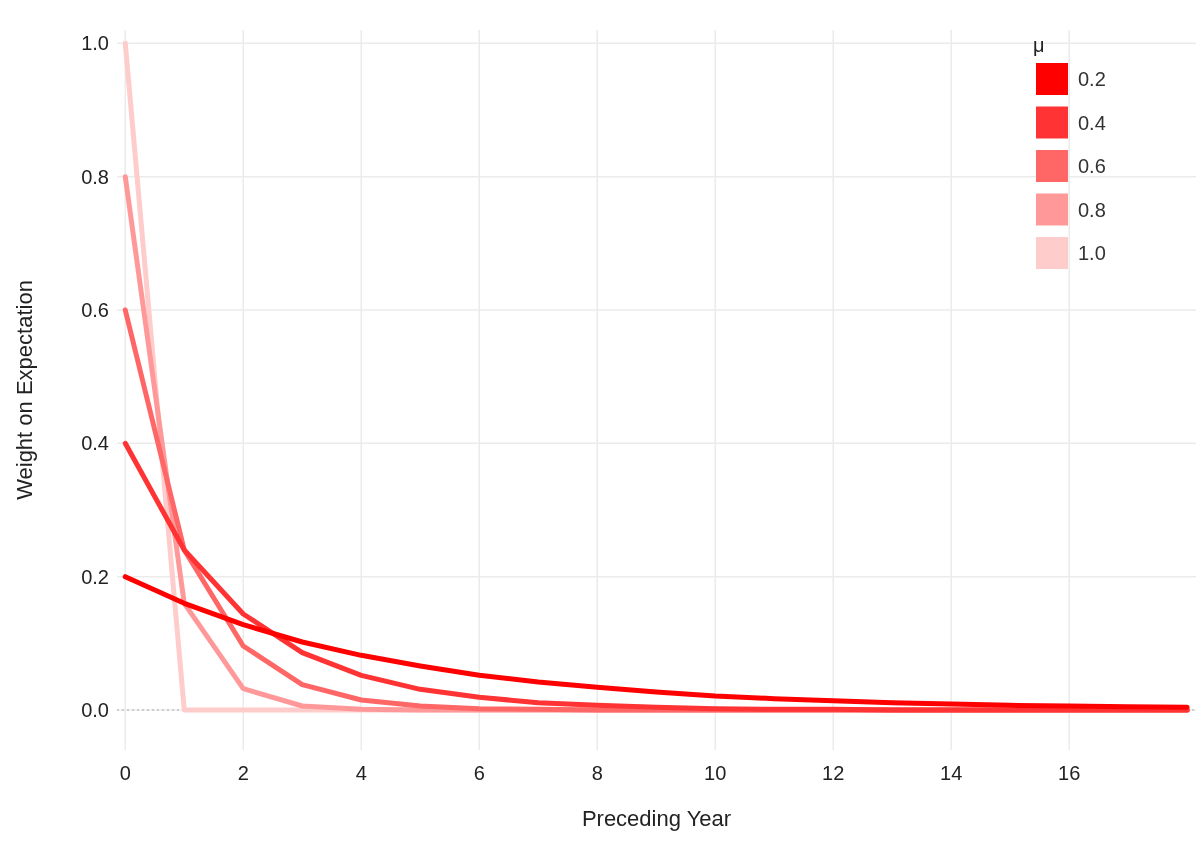 Image resolution: width=1196 pixels, height=854 pixels. What do you see at coordinates (1092, 166) in the screenshot?
I see `legend-label: 0.6` at bounding box center [1092, 166].